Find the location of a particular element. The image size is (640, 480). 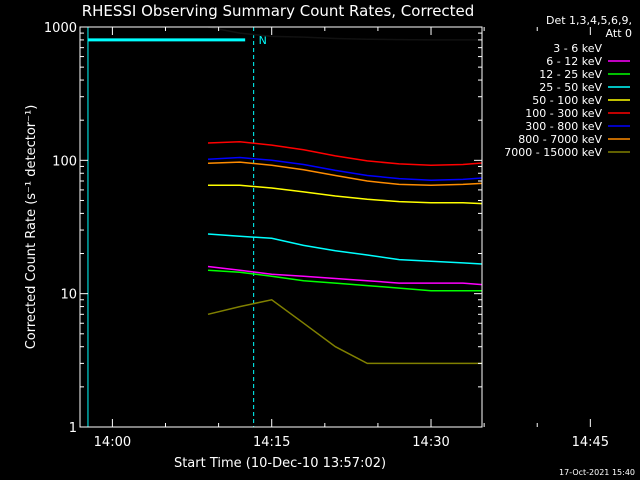

legend-entry-7: 300 - 800 keV is located at coordinates (563, 126).